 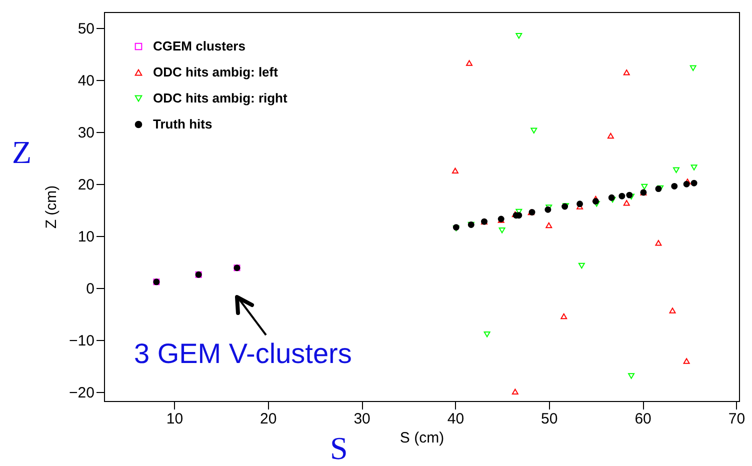 I want to click on annotation: 3 GEM V-clusters, so click(x=243, y=353).